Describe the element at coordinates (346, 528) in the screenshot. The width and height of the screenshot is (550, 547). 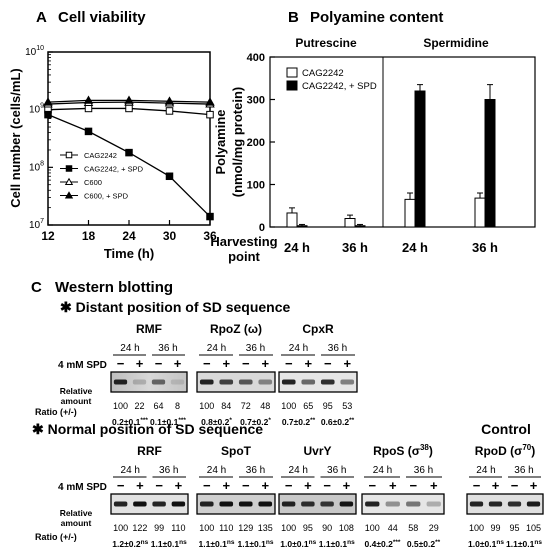
I see `relative-amount: 108` at that location.